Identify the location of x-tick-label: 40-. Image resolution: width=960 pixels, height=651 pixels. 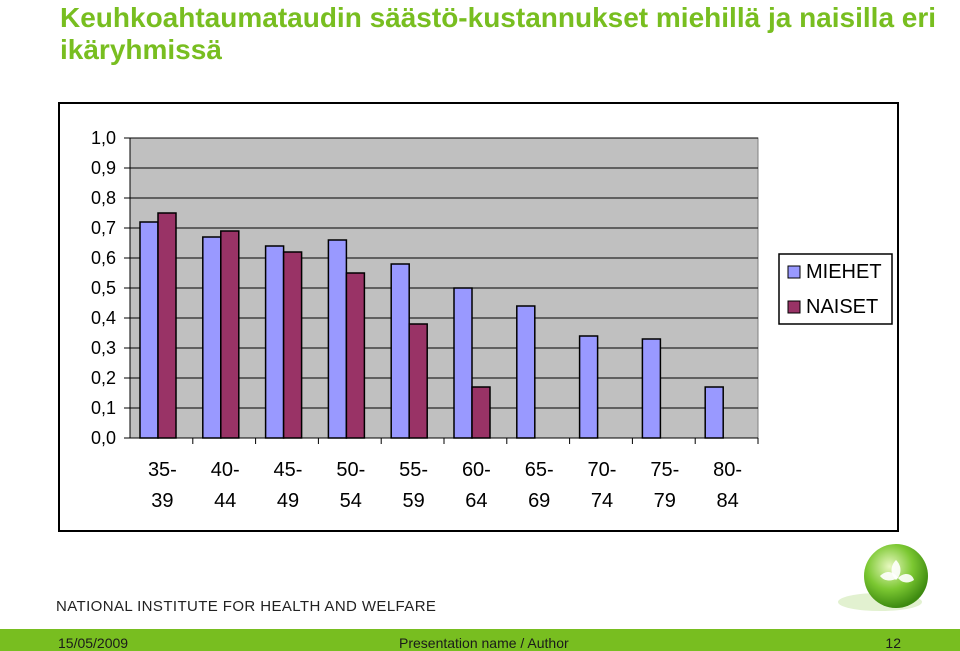
(225, 470).